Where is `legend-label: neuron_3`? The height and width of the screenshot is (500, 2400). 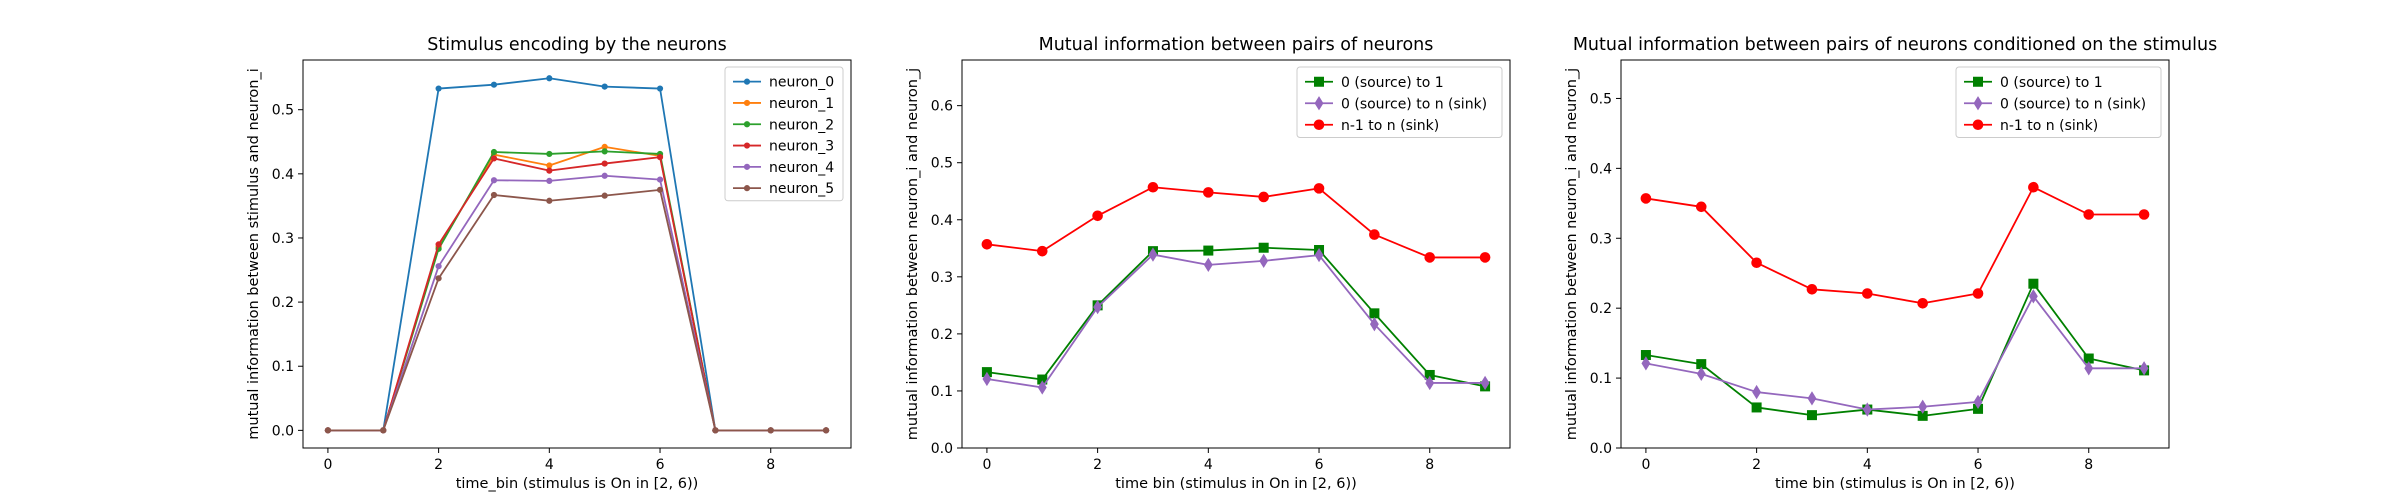 legend-label: neuron_3 is located at coordinates (801, 147).